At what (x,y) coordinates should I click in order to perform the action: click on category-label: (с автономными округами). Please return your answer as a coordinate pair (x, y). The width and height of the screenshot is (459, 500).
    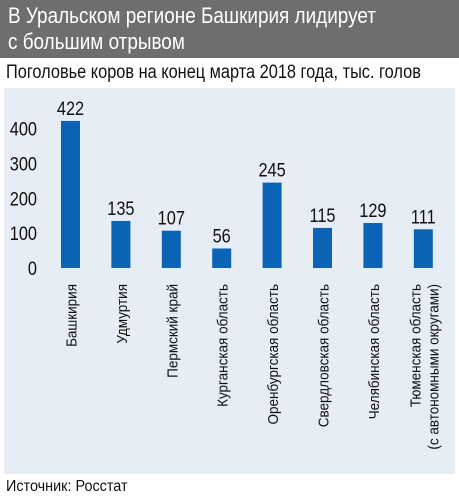
    Looking at the image, I should click on (434, 367).